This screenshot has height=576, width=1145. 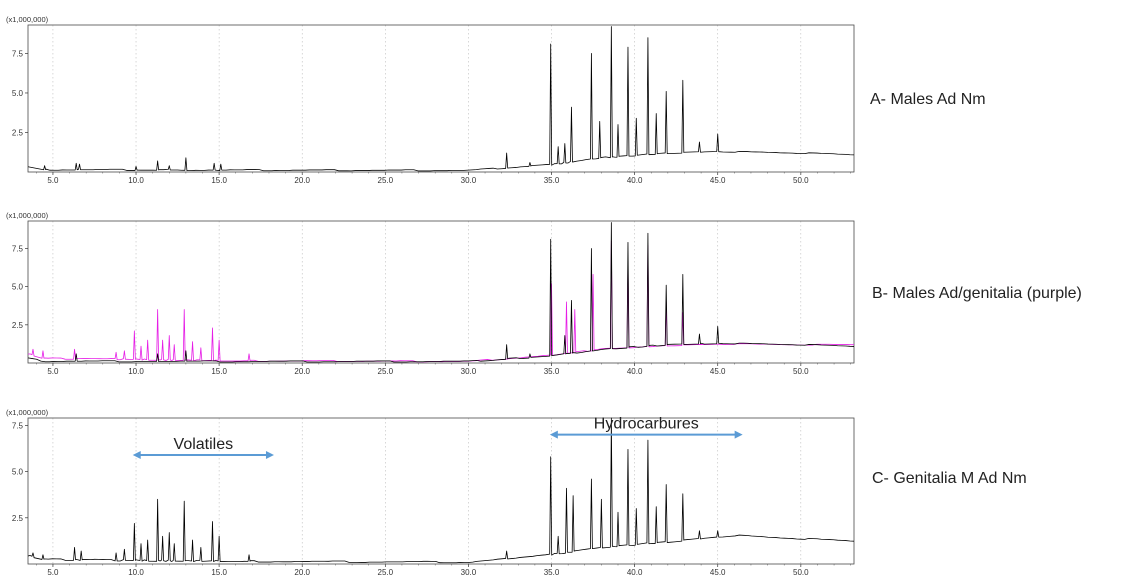 I want to click on annotation-label: Volatiles, so click(x=204, y=444).